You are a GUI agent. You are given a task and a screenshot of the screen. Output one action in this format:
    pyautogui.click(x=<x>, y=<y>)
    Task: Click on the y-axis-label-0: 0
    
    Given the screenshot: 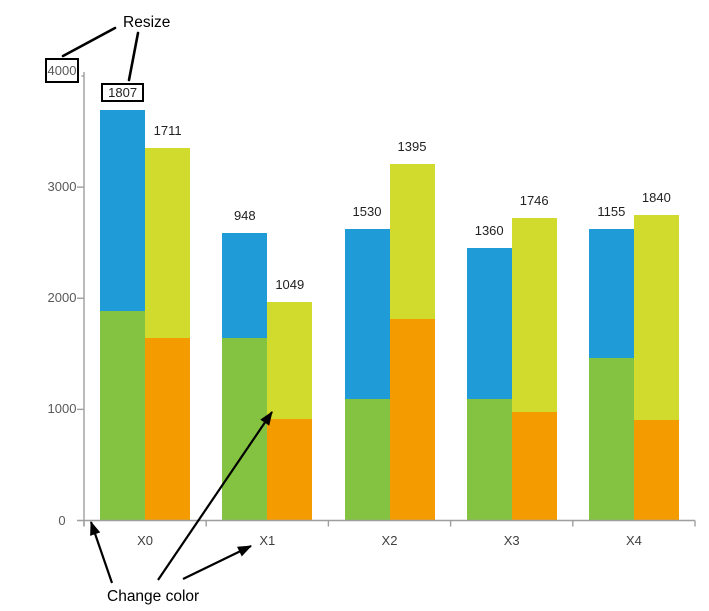 What is the action you would take?
    pyautogui.click(x=62, y=520)
    